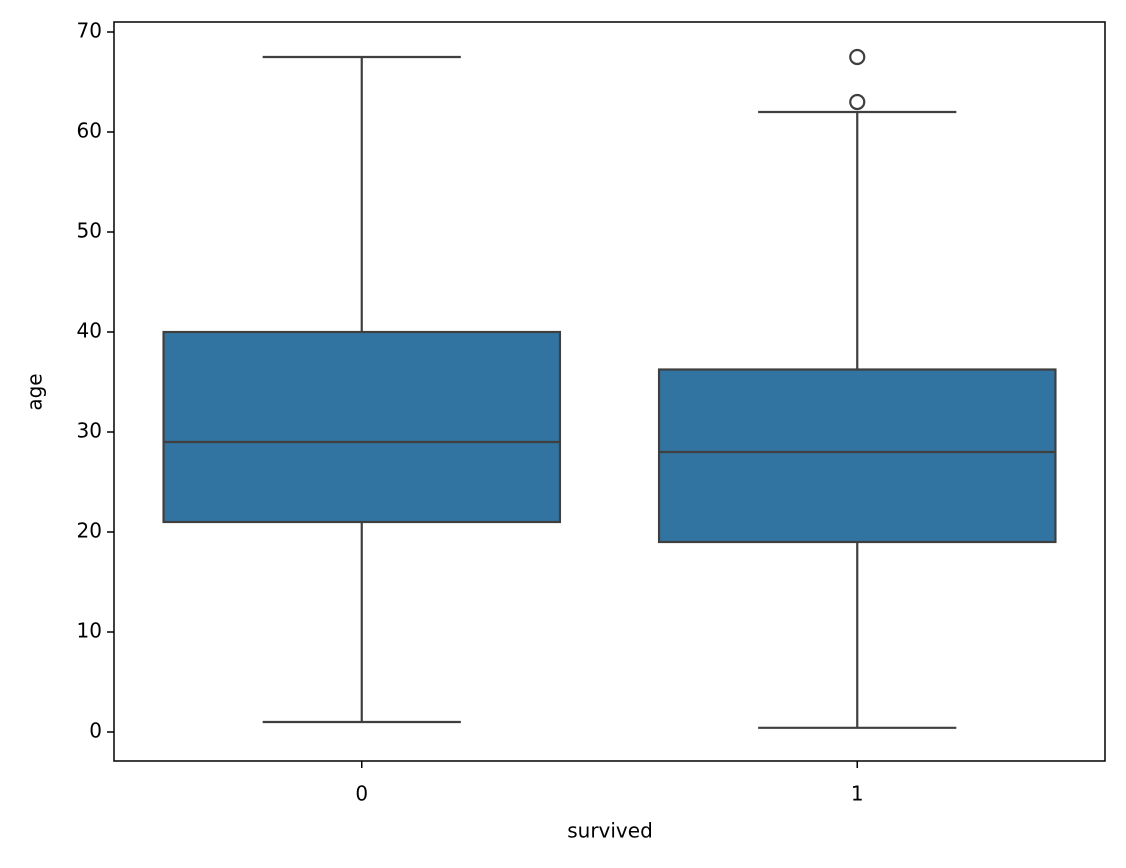 The width and height of the screenshot is (1126, 868). I want to click on y-tick-label: 0, so click(95, 731).